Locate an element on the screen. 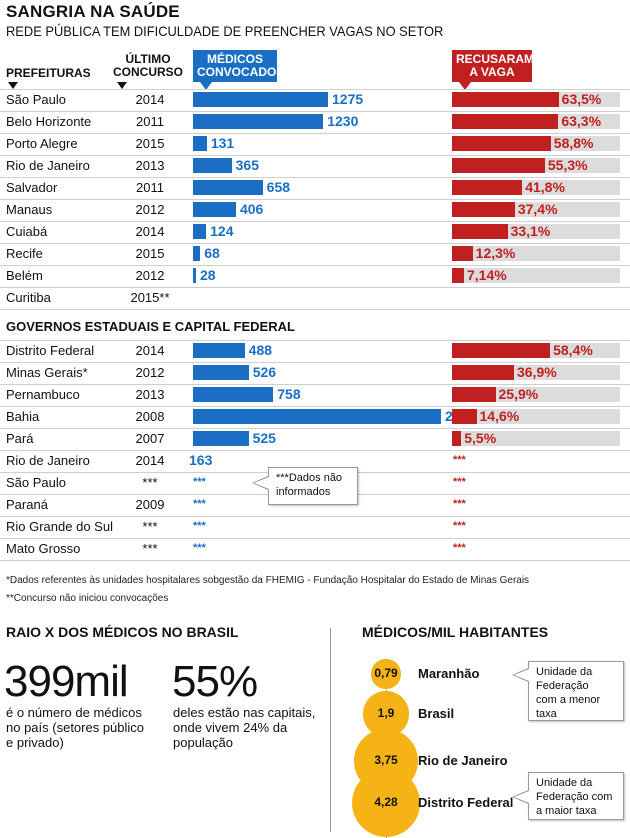  recusa-value: 36,9% is located at coordinates (536, 372).